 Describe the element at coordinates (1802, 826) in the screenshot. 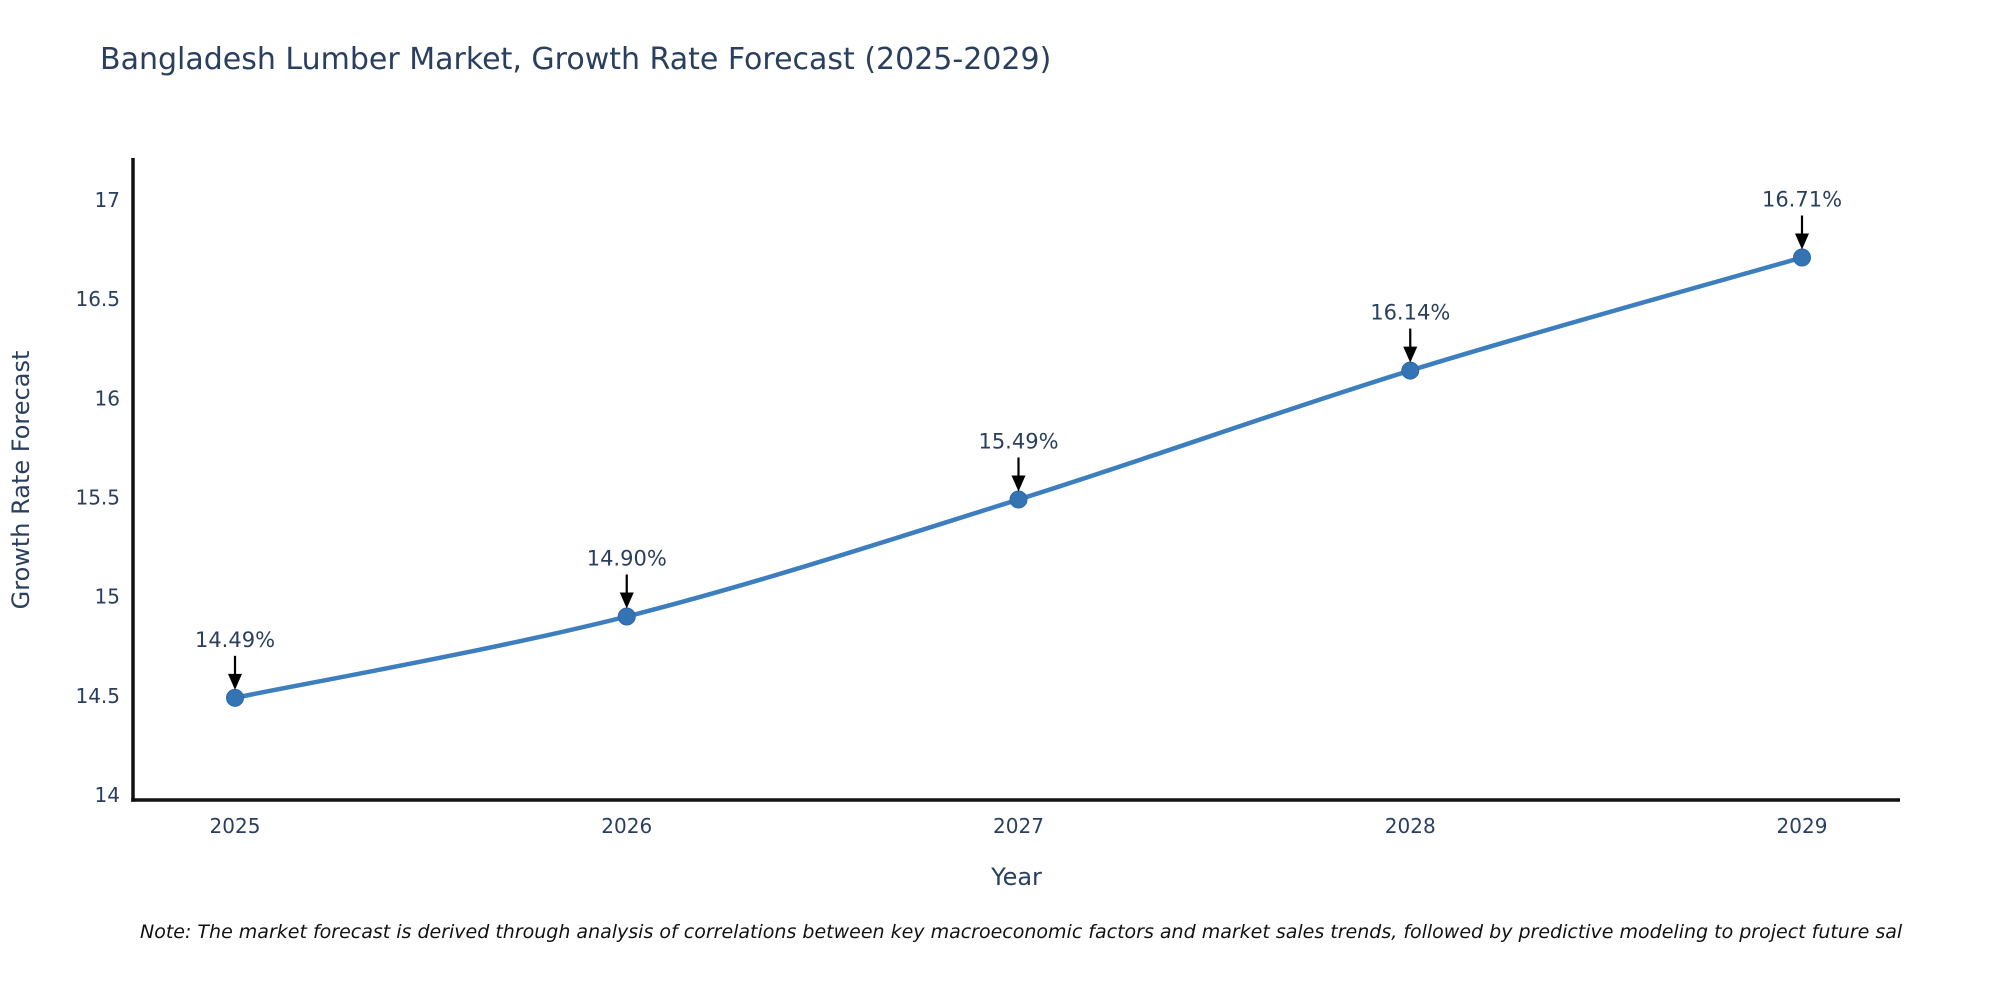

I see `x-tick-label: 2029` at that location.